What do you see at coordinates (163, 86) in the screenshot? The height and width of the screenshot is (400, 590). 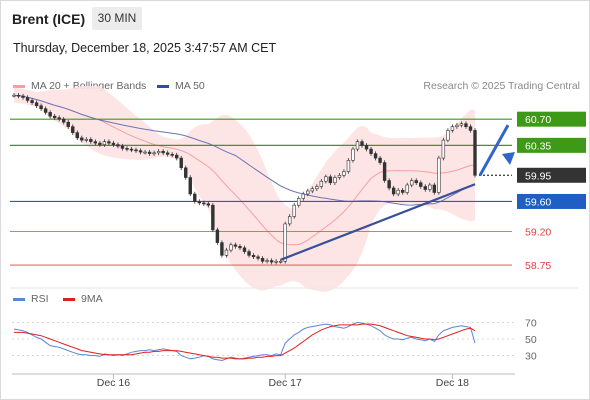 I see `ma50-swatch-icon` at bounding box center [163, 86].